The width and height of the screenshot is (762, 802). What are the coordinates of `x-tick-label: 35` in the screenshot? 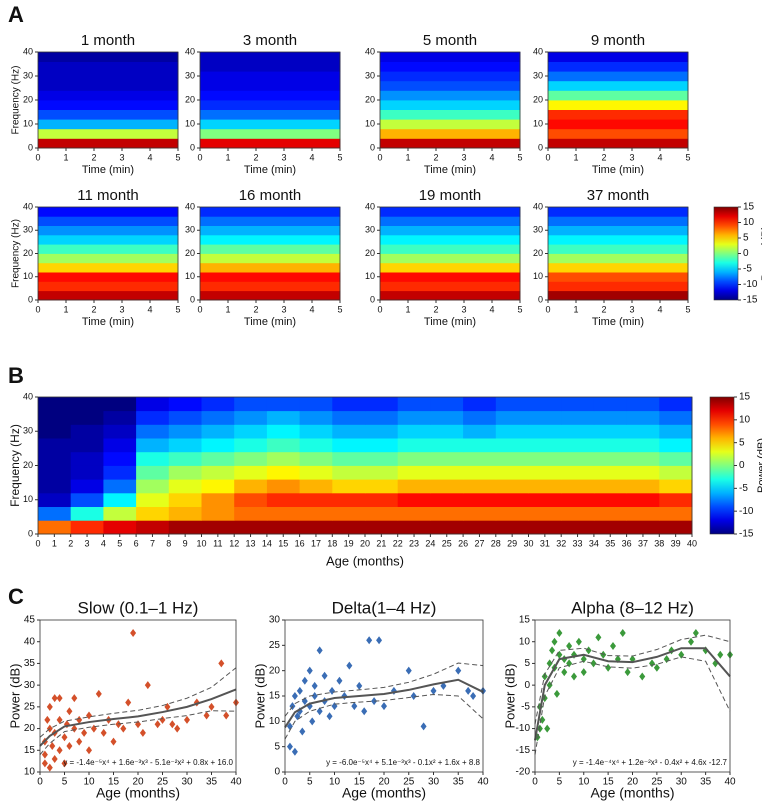 It's located at (706, 782).